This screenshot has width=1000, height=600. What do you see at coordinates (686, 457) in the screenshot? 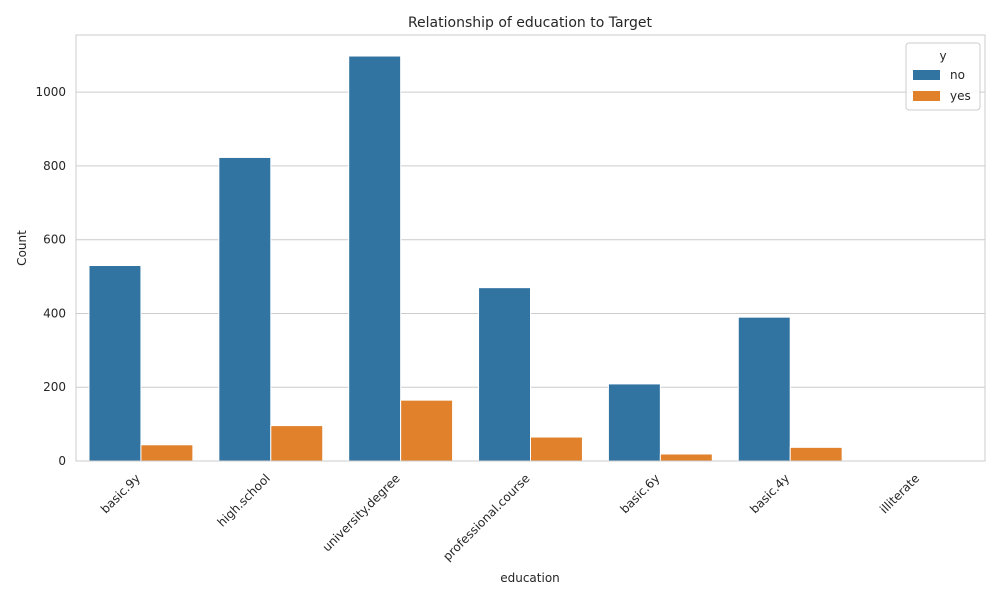
I see `bar-yes-basic-6y` at bounding box center [686, 457].